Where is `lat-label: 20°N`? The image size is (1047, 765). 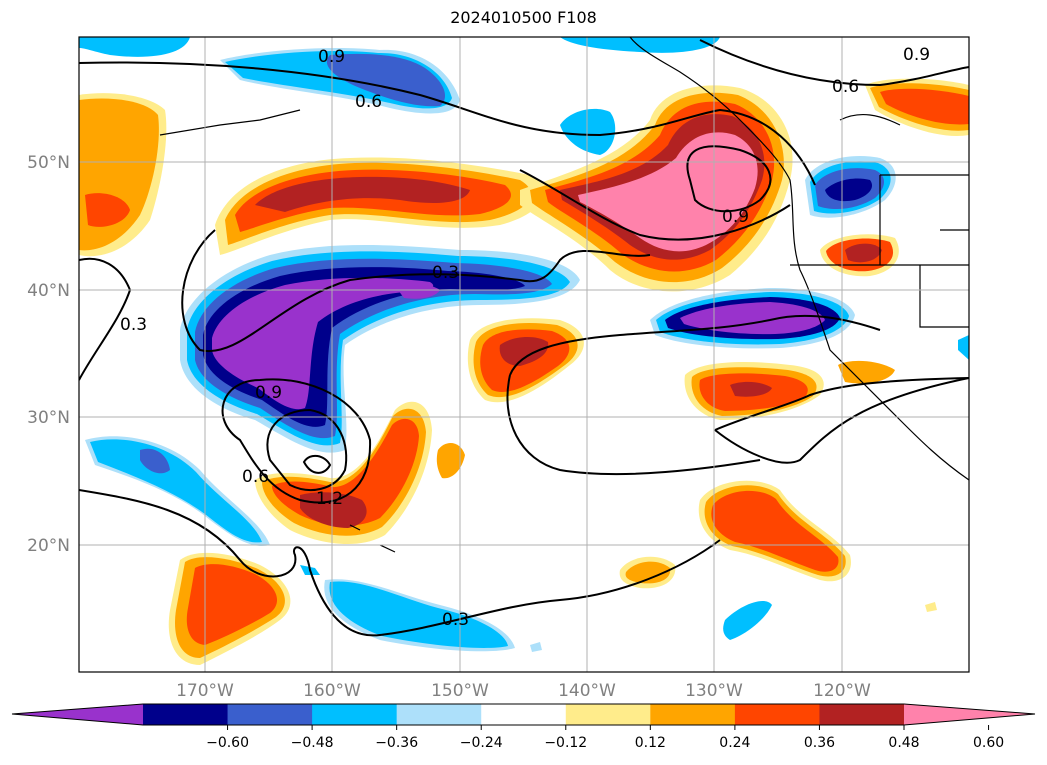 lat-label: 20°N is located at coordinates (48, 546).